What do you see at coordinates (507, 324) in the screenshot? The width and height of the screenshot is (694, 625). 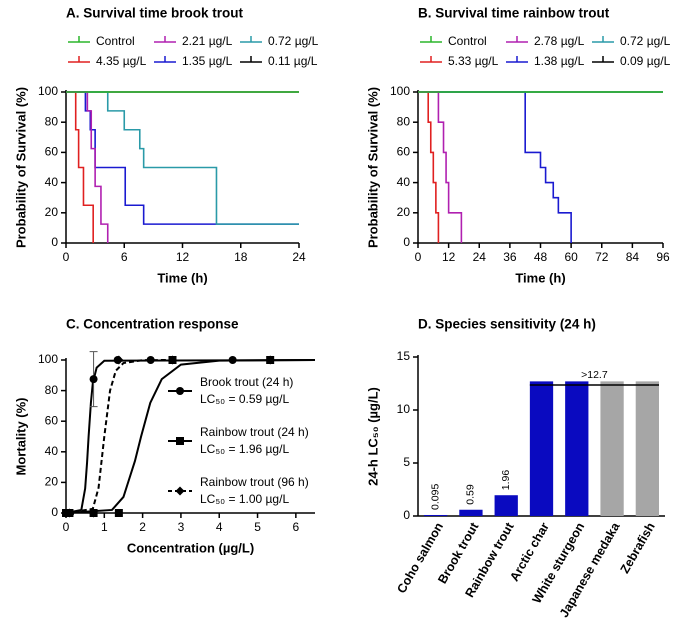 I see `panel-title: D. Species sensitivity (24 h)` at bounding box center [507, 324].